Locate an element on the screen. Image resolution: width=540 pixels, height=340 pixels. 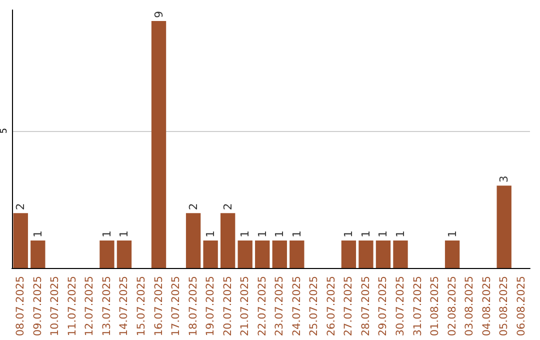
x-tick-label: 10.07.2025 is located at coordinates (55, 306).